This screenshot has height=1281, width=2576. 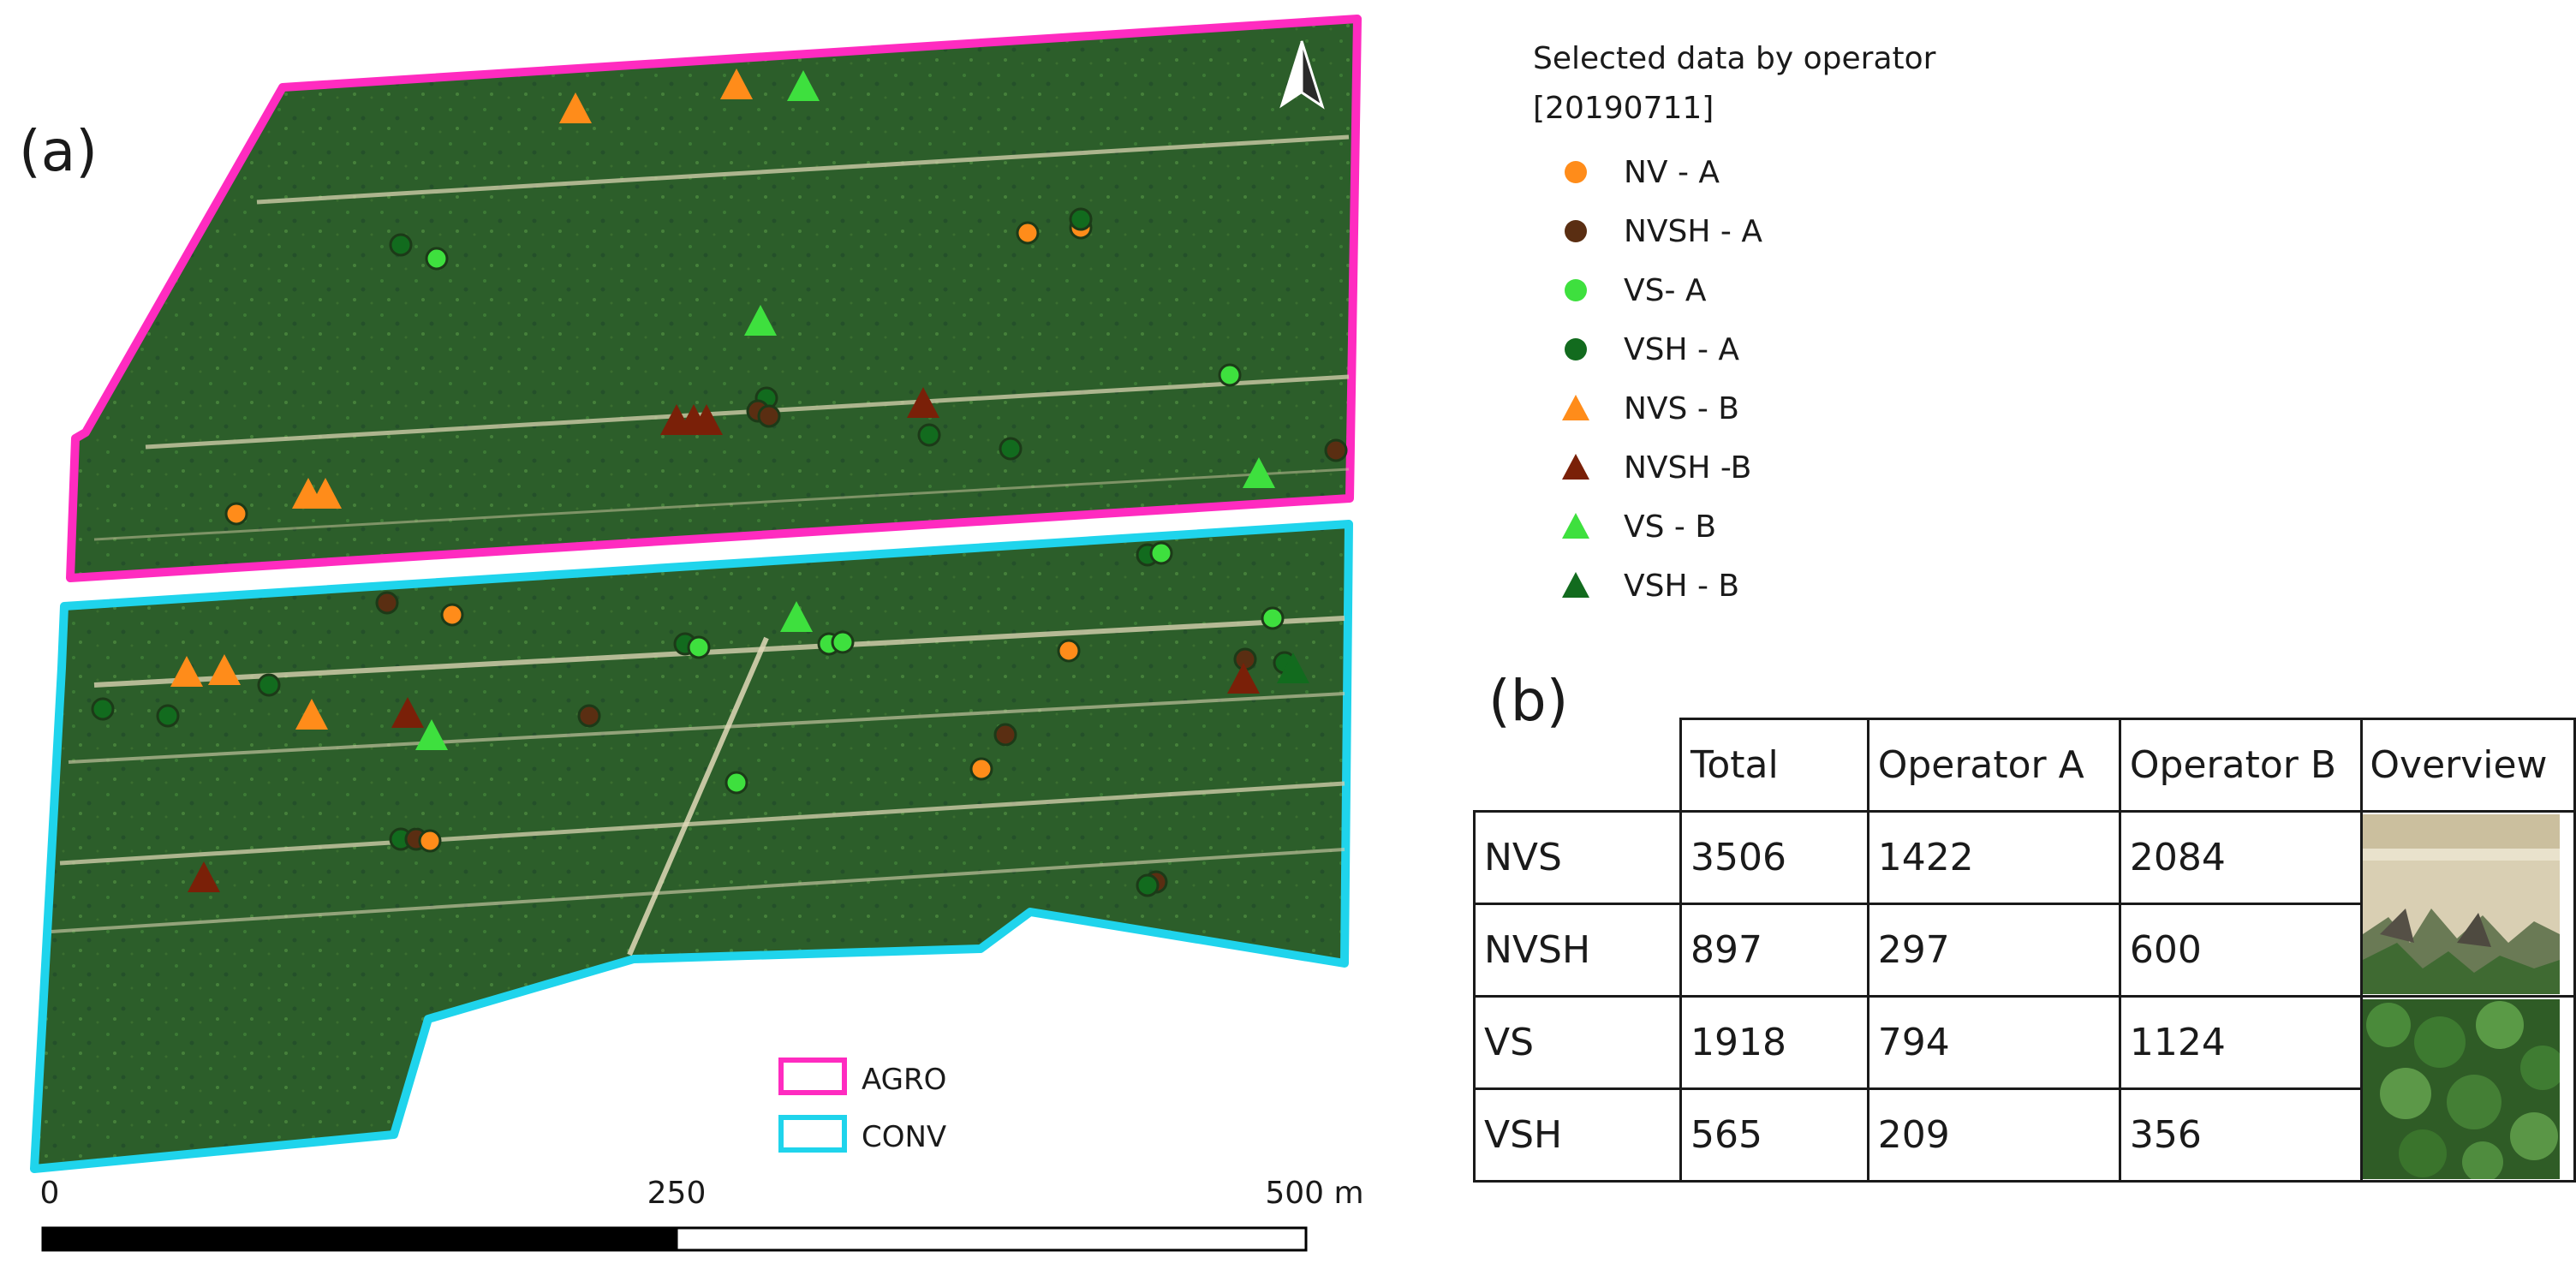 What do you see at coordinates (2241, 857) in the screenshot?
I see `cell-operator-b: 2084` at bounding box center [2241, 857].